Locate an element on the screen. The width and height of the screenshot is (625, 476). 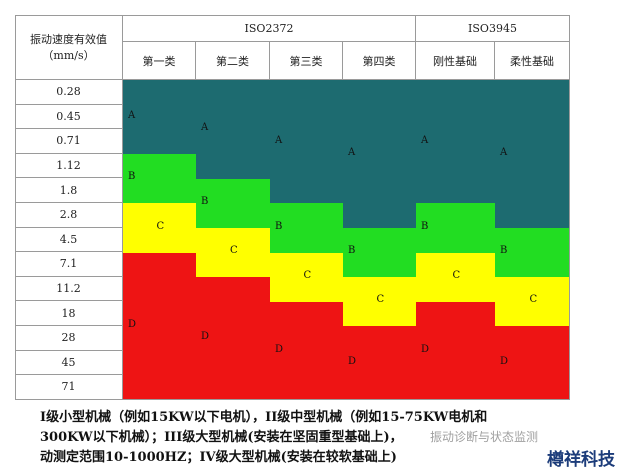
logo: 樽祥科技 is located at coordinates (581, 460).